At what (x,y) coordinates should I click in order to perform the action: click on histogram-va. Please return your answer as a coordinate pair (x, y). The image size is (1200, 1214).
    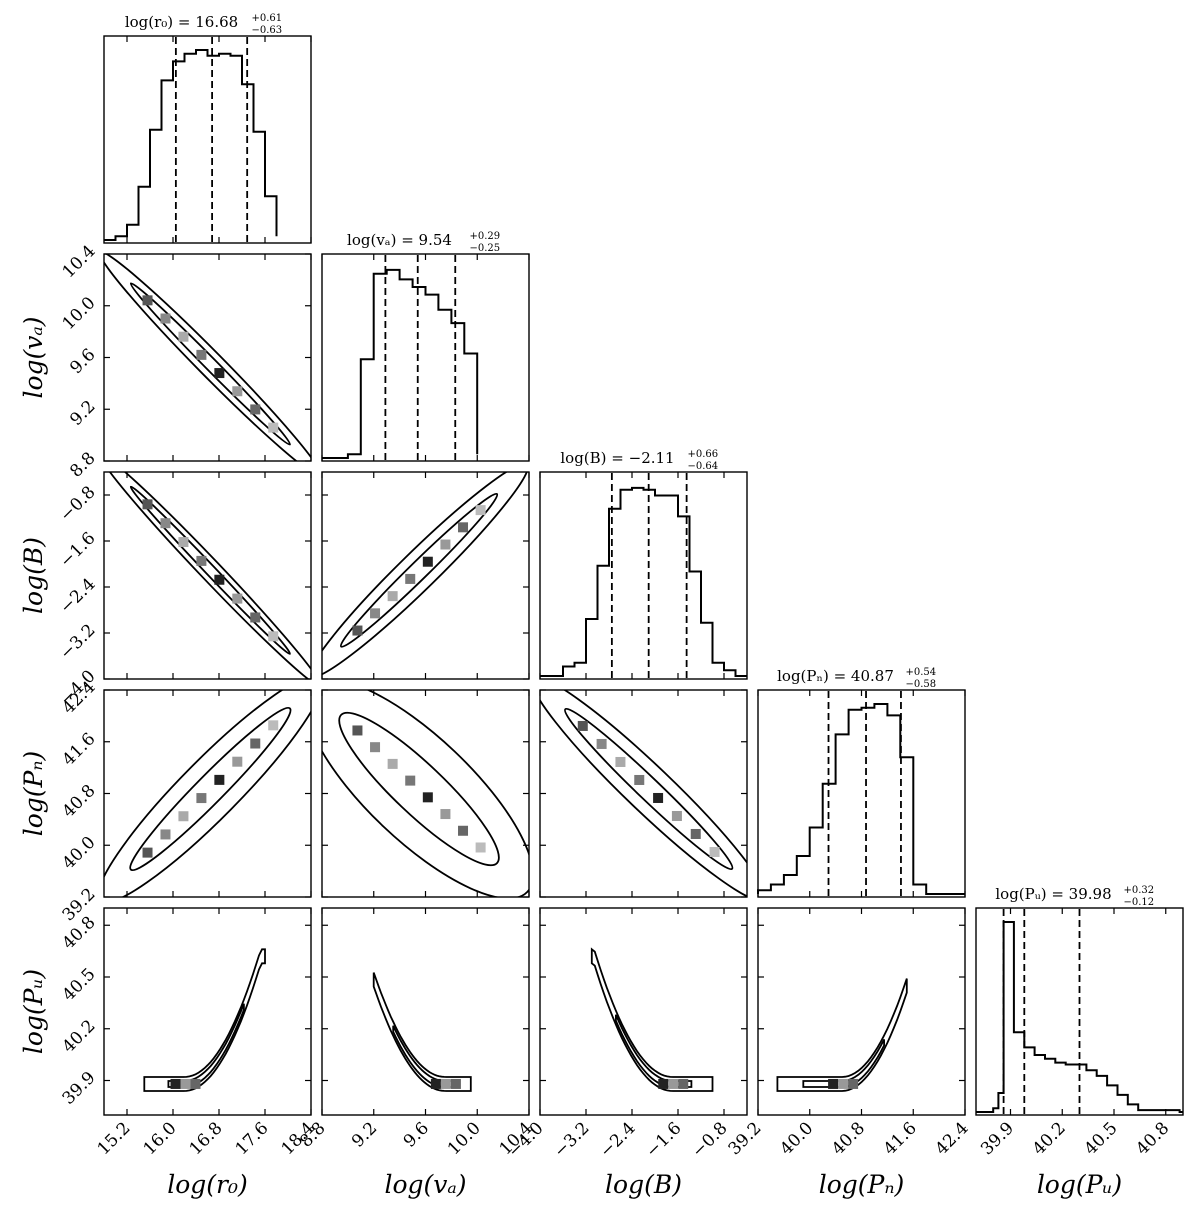
    Looking at the image, I should click on (400, 363).